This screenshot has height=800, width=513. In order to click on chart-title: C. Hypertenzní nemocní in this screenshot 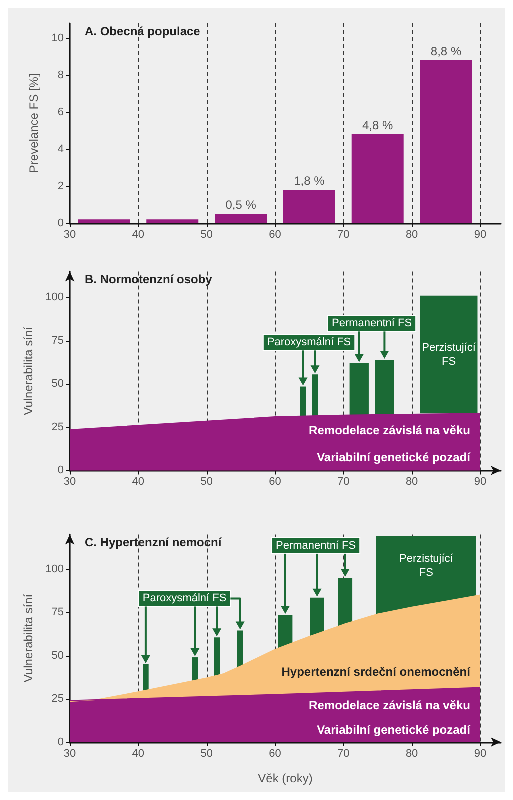, I will do `click(153, 543)`.